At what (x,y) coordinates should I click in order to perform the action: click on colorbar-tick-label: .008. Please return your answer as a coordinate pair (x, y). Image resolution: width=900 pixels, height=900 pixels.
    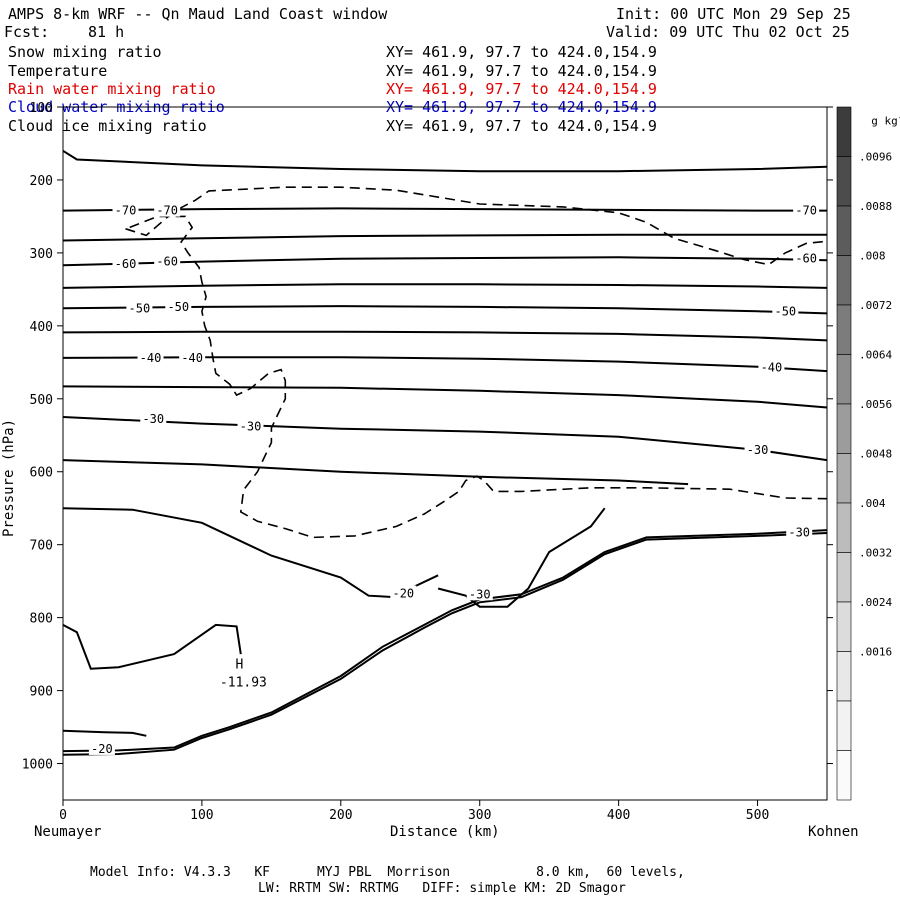
    Looking at the image, I should click on (872, 256).